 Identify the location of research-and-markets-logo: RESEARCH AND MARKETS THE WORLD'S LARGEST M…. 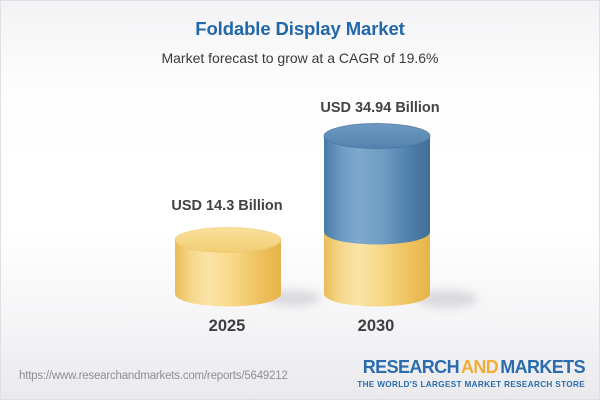
(471, 373).